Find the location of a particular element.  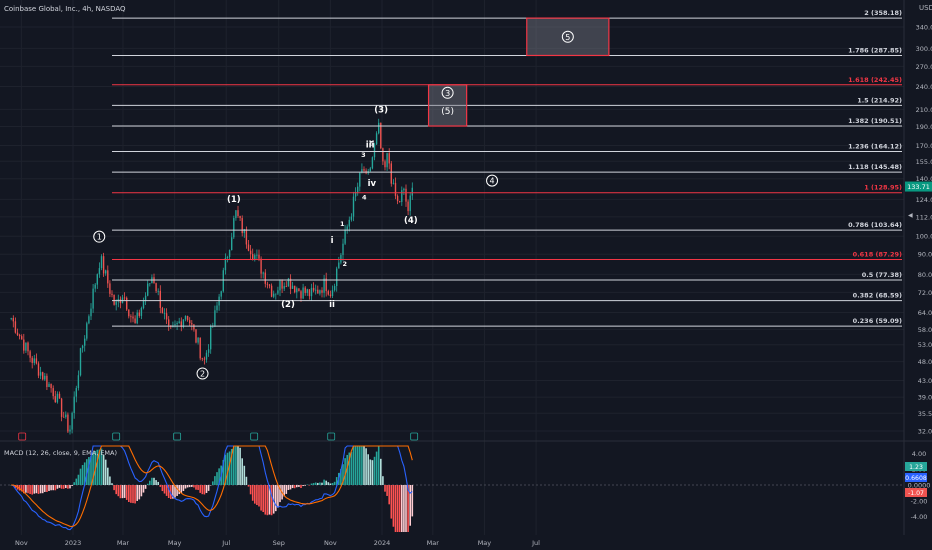

macd-axis: 4.002.000.0000-2.00-4.001.230.6608-1.07 is located at coordinates (917, 485).